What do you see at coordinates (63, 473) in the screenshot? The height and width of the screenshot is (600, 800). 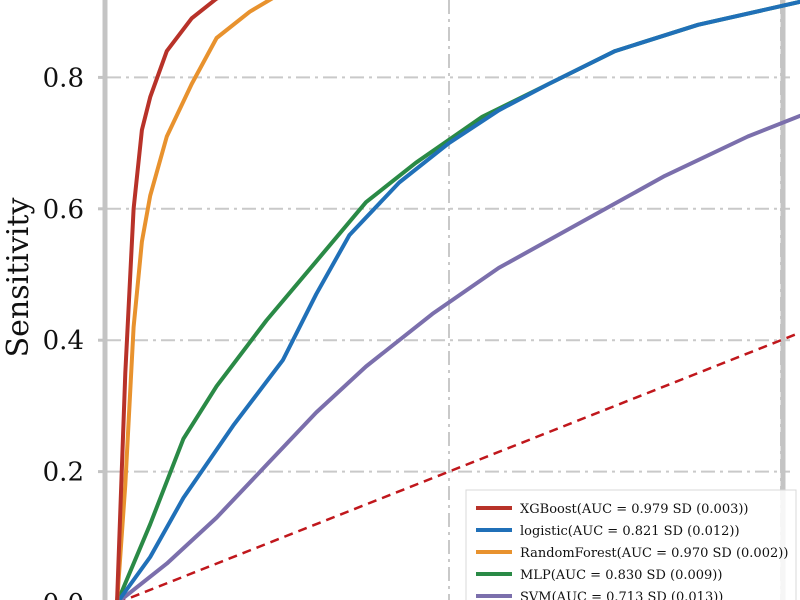 I see `y-tick-label: 0.2` at bounding box center [63, 473].